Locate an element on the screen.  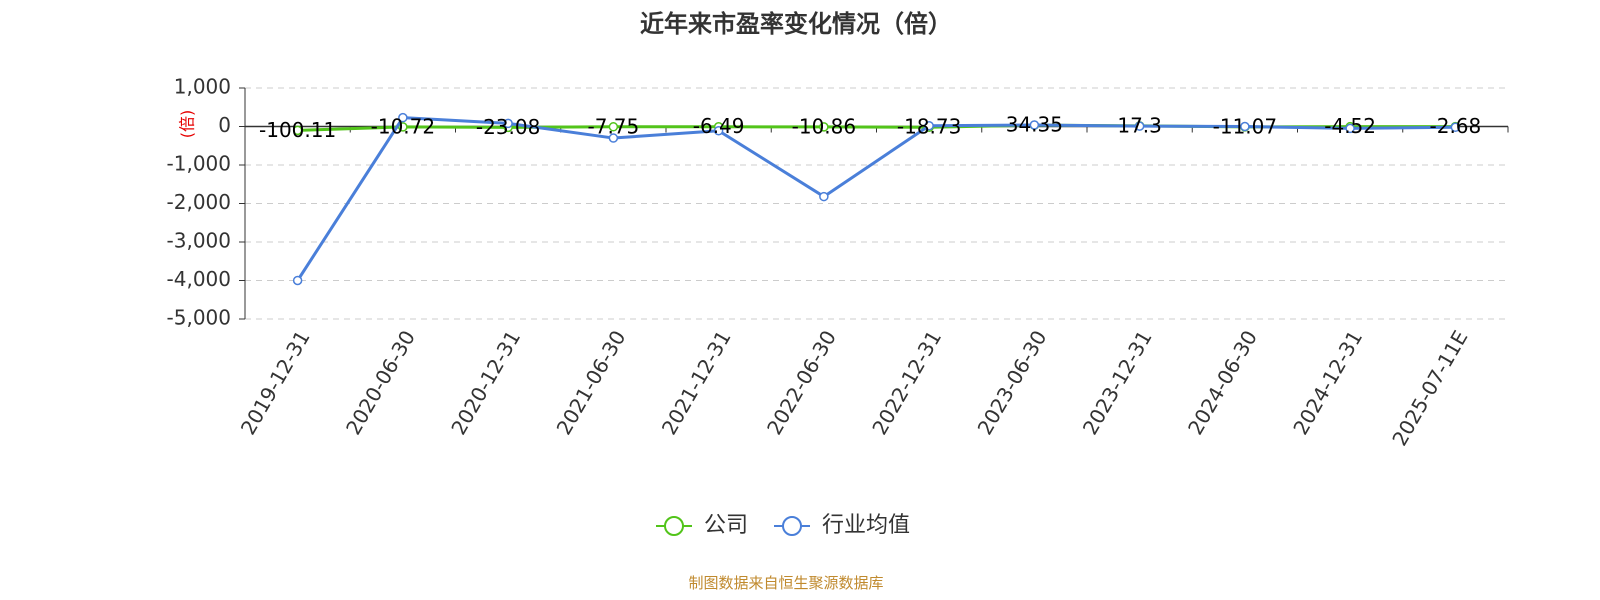
chart-title: 近年来市盈率变化情况（倍） is located at coordinates (796, 24).